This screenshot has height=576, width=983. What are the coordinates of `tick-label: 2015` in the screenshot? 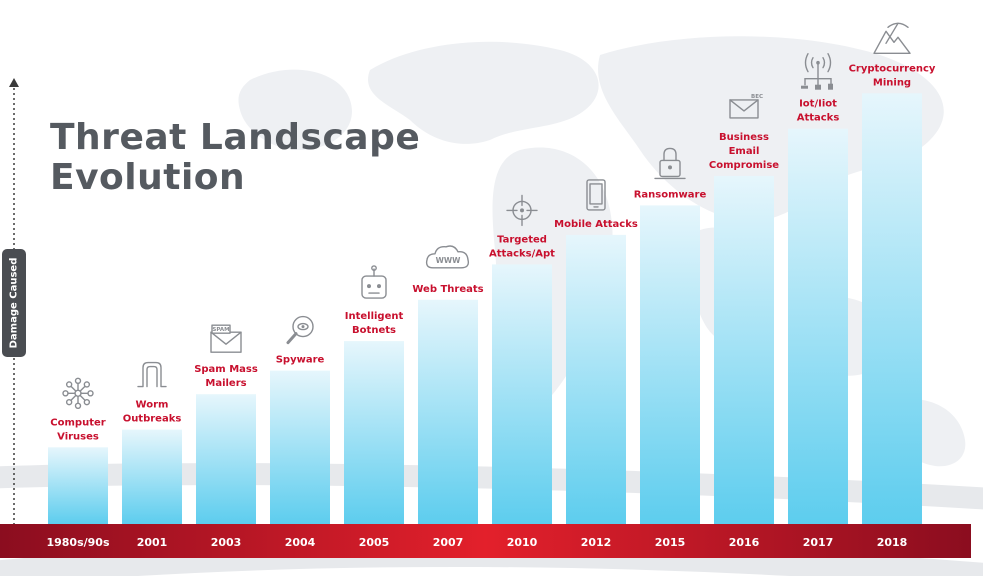 It's located at (670, 542).